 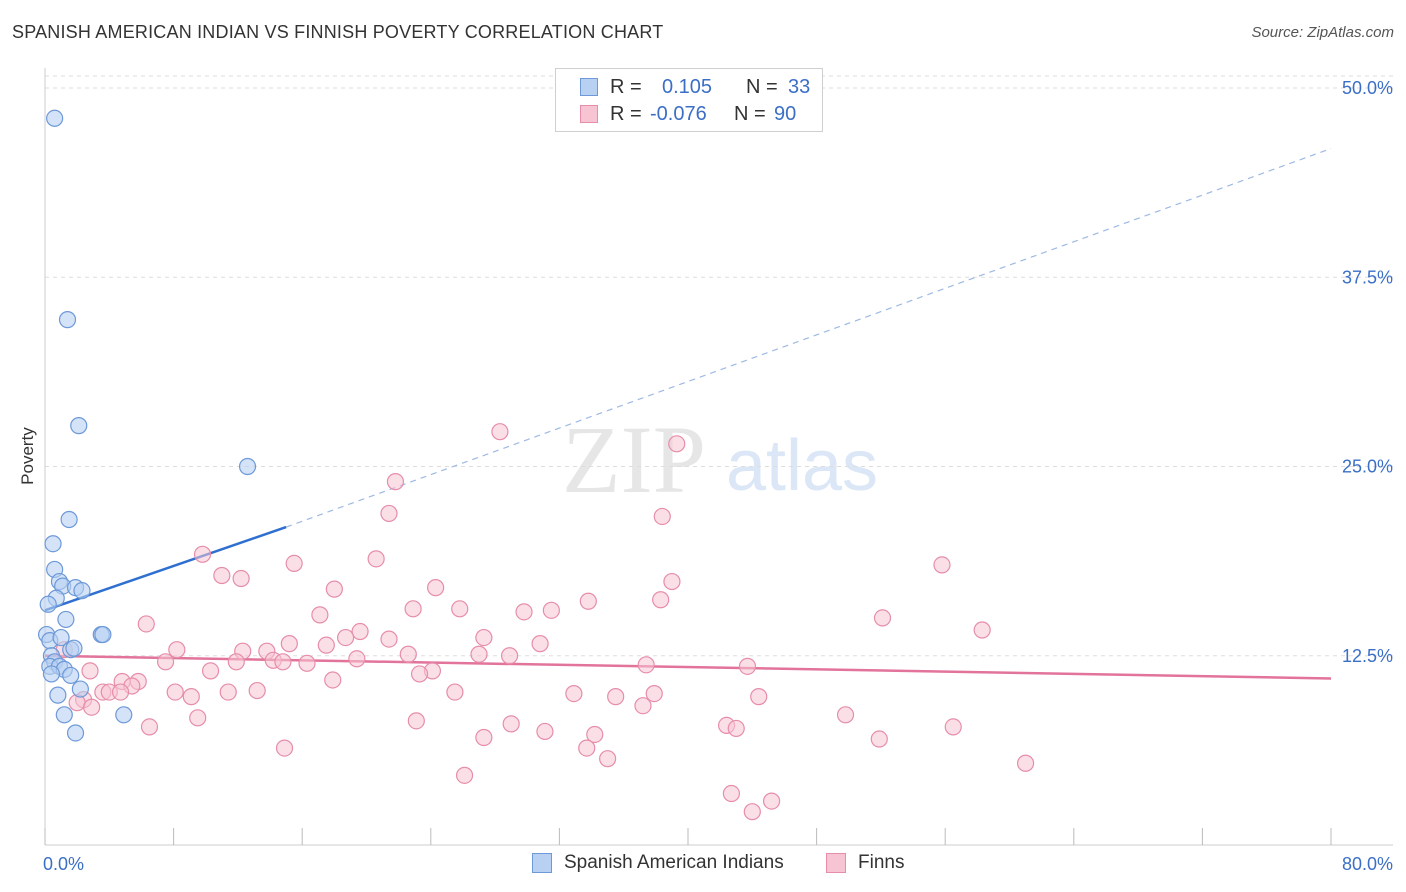 I want to click on source-label: Source: ZipAtlas.com, so click(x=1322, y=32).